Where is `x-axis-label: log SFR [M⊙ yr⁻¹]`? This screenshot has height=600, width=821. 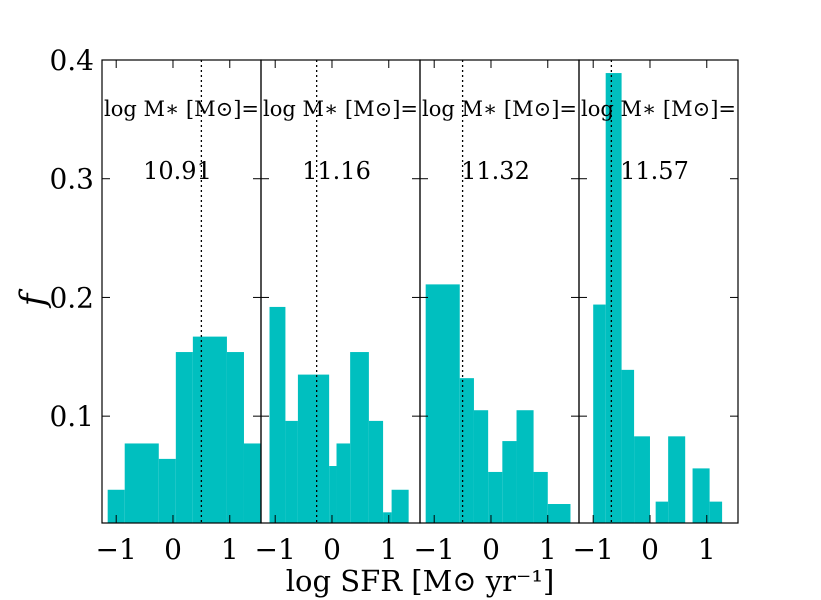
x-axis-label: log SFR [M⊙ yr⁻¹] is located at coordinates (420, 581).